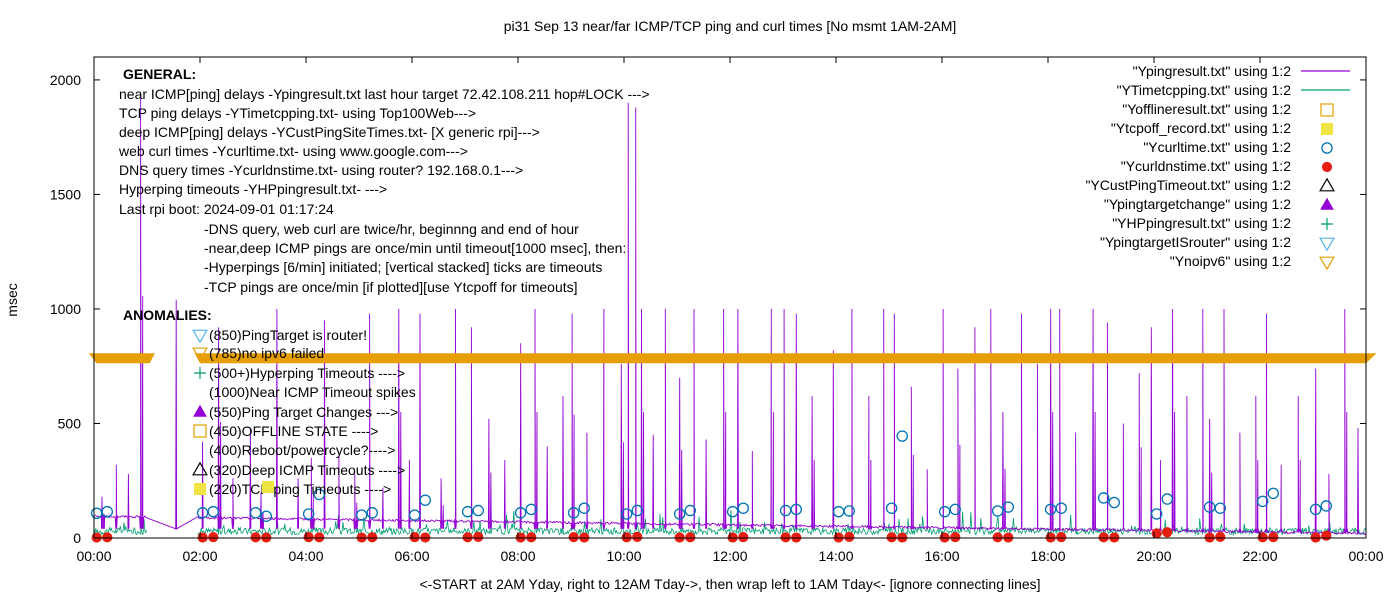  I want to click on x-tick-label: 02:00, so click(199, 556).